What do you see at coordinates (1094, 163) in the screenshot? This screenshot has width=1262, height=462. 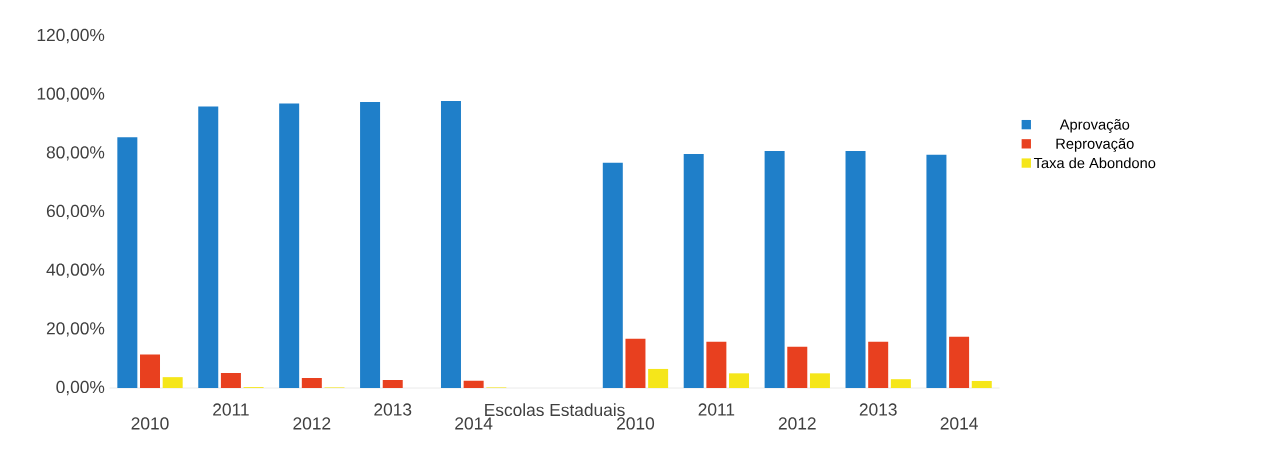 I see `legend-label: Taxa de Abondono` at bounding box center [1094, 163].